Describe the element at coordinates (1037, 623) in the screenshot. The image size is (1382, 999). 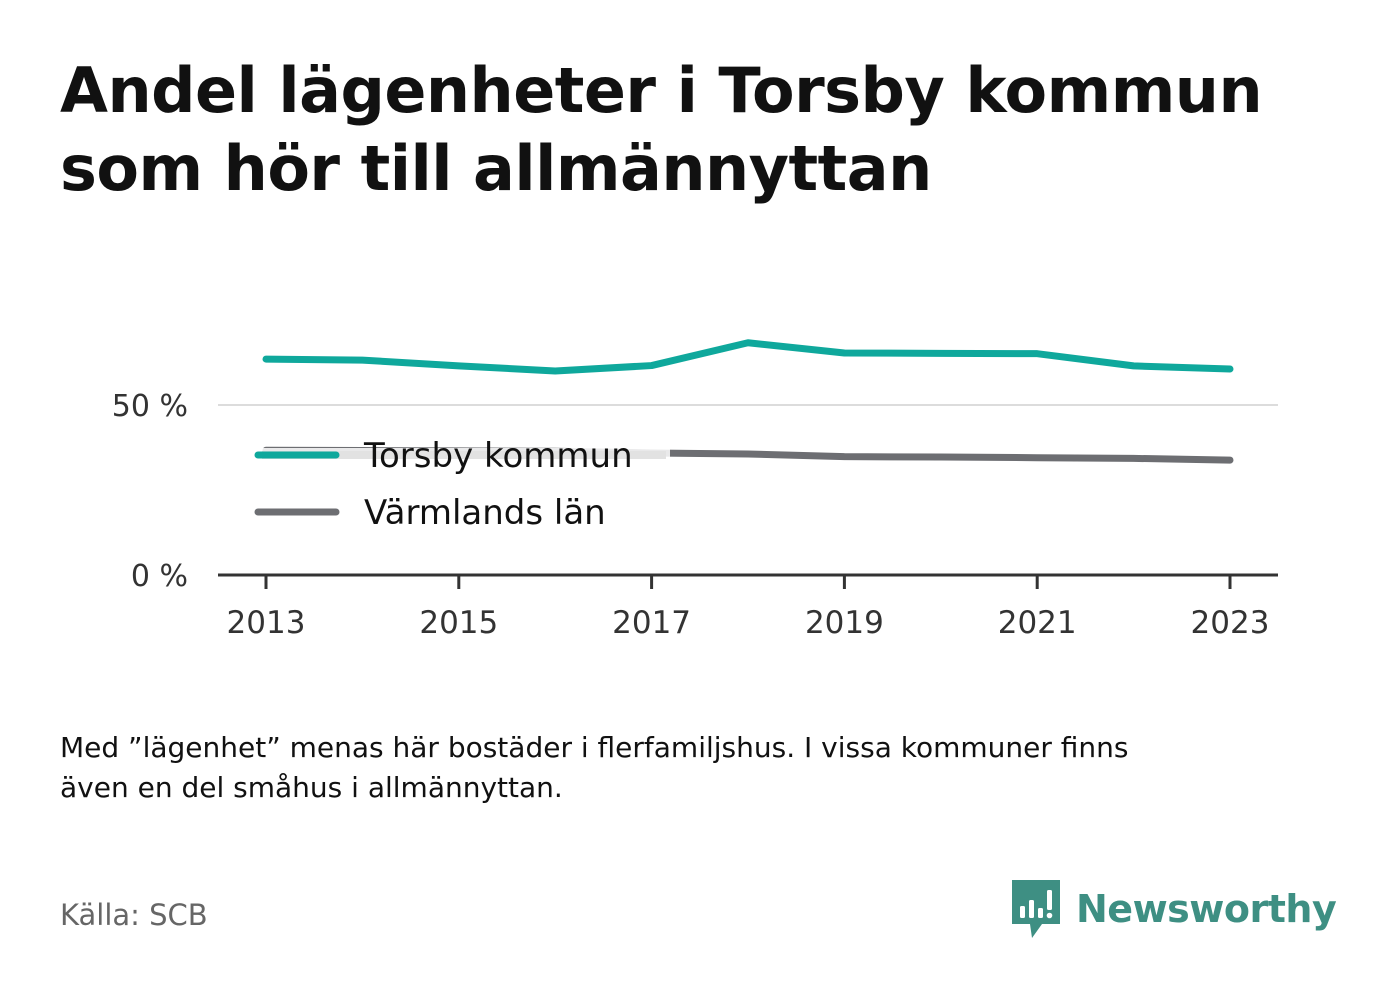
I see `x-tick-label: 2021` at that location.